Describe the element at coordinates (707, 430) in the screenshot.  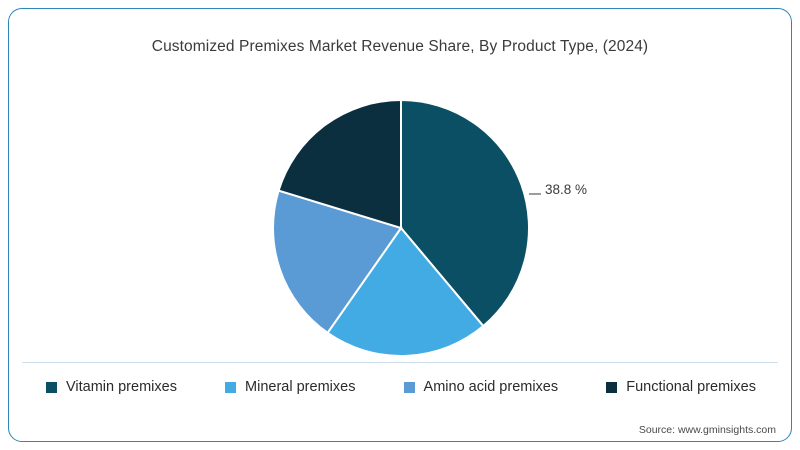
I see `source-caption: Source: www.gminsights.com` at that location.